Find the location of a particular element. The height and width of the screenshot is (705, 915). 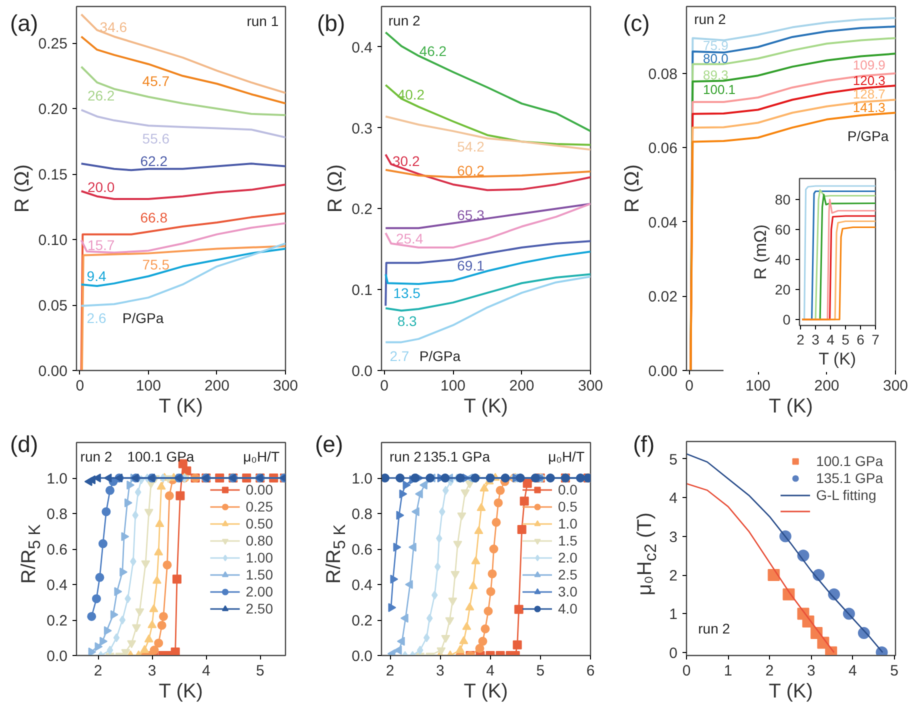

series-label: 75.5 is located at coordinates (156, 264).